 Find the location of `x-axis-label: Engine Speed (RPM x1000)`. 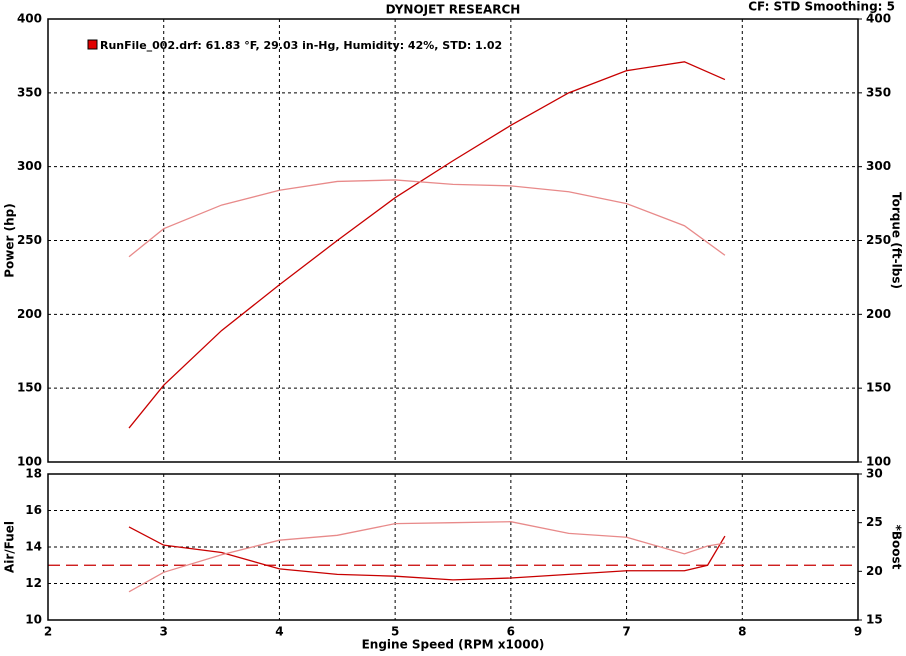

x-axis-label: Engine Speed (RPM x1000) is located at coordinates (453, 645).